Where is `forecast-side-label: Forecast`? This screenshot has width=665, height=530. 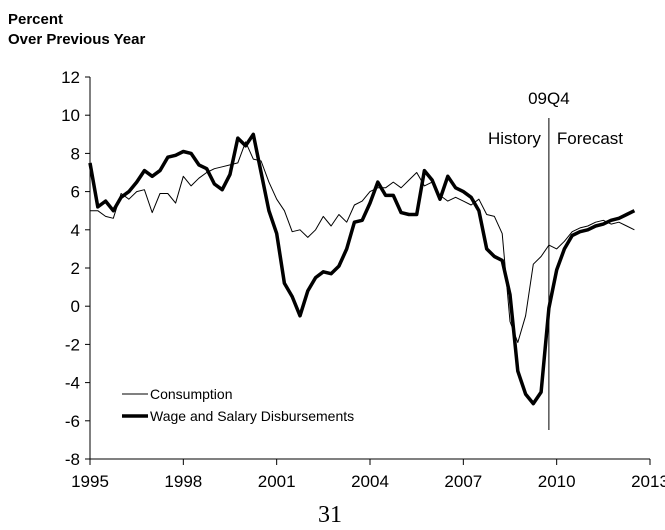 forecast-side-label: Forecast is located at coordinates (590, 138).